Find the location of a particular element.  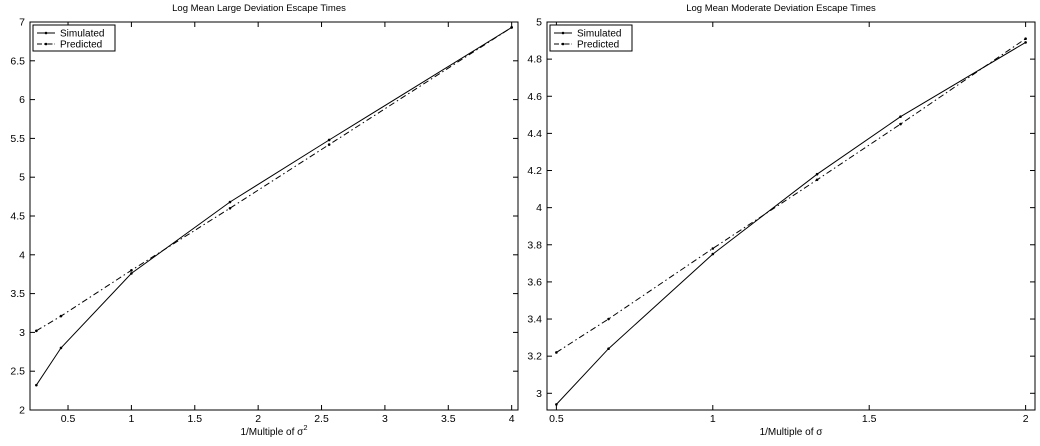

y-tick-label: 2 is located at coordinates (22, 411).